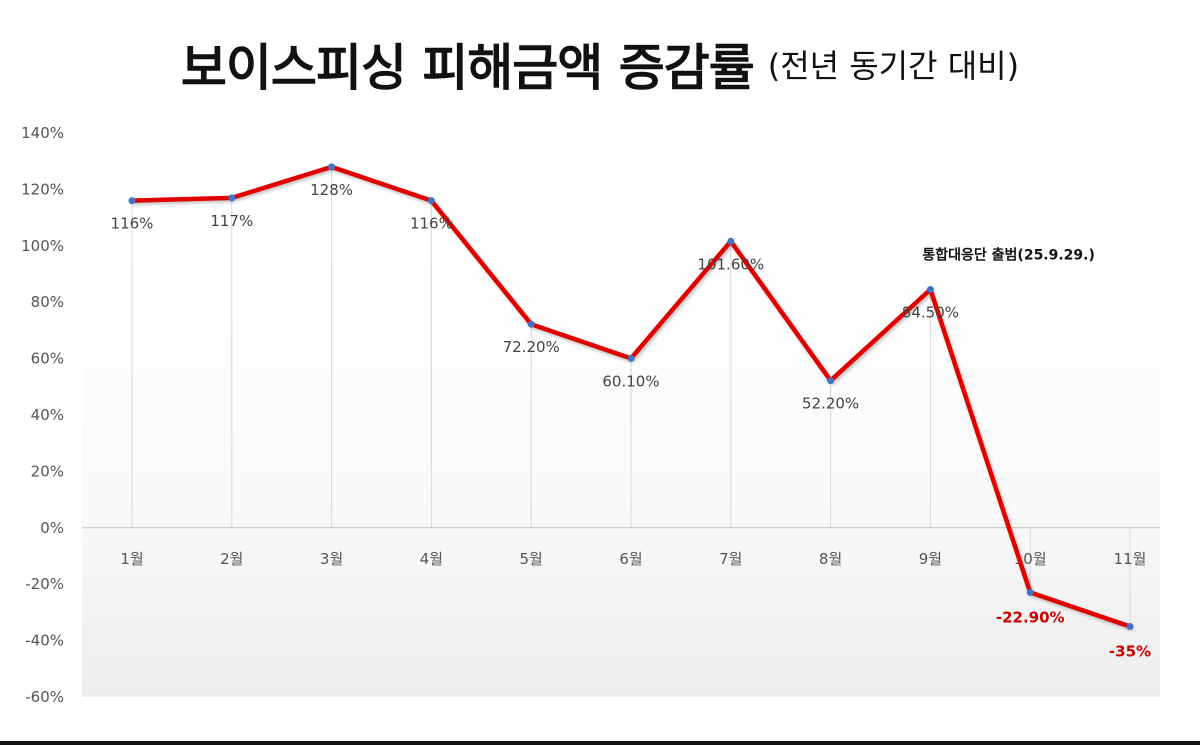  Describe the element at coordinates (1130, 652) in the screenshot. I see `data-label: -35%` at that location.